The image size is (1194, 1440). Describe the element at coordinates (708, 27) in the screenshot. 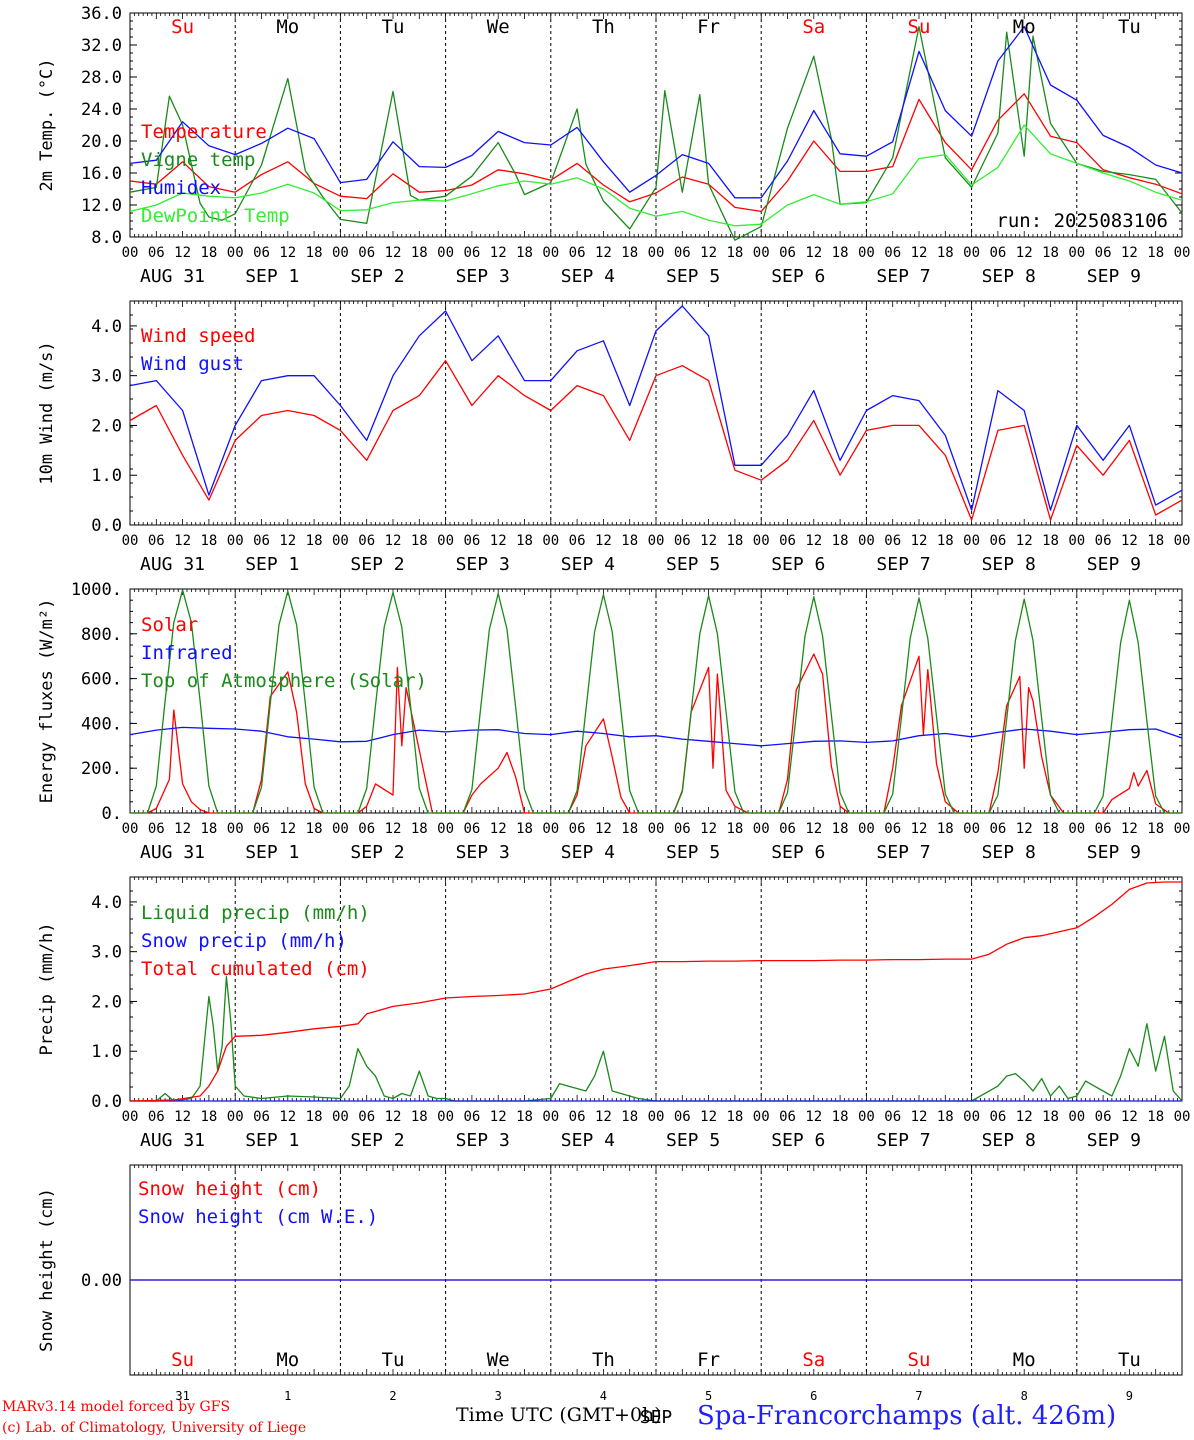

I see `day-name-top: Fr` at that location.